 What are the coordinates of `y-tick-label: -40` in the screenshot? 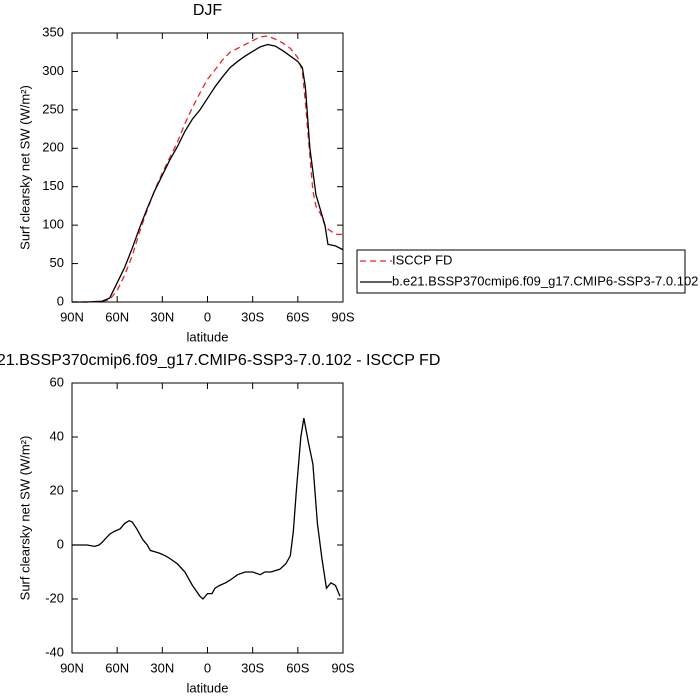 It's located at (54, 651).